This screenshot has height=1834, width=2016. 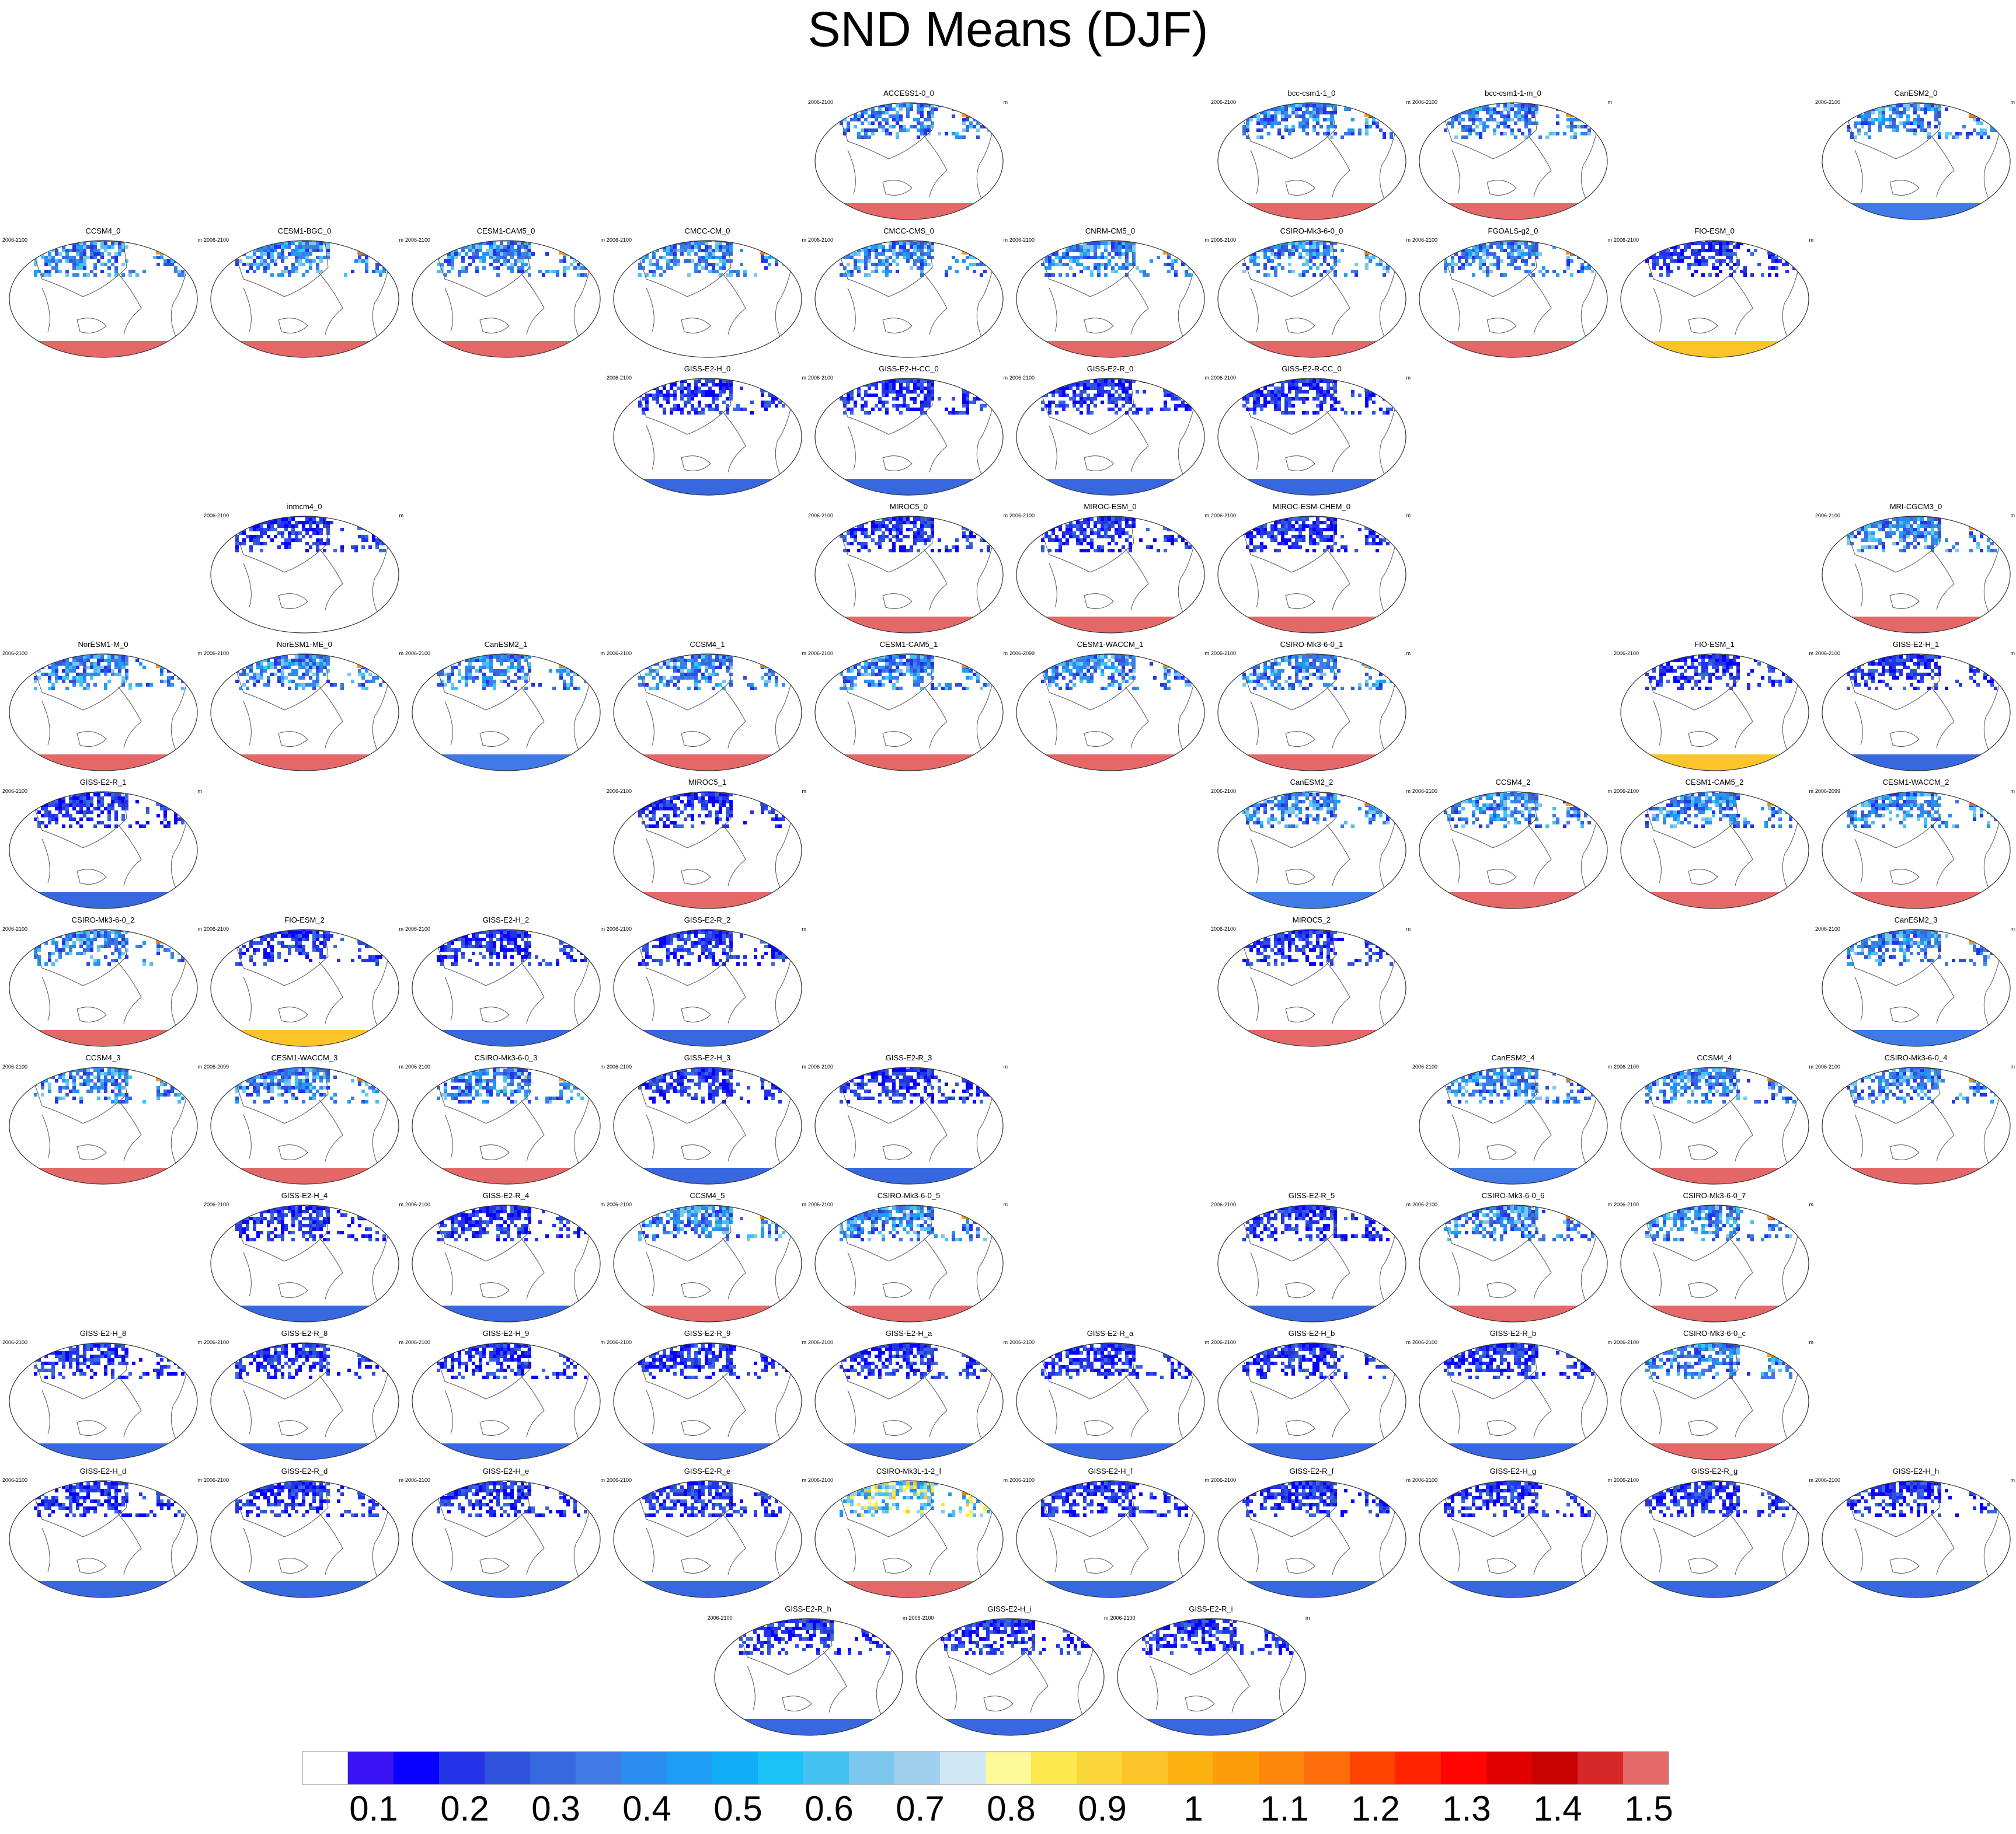 What do you see at coordinates (1008, 29) in the screenshot?
I see `page-title: SND Means (DJF)` at bounding box center [1008, 29].